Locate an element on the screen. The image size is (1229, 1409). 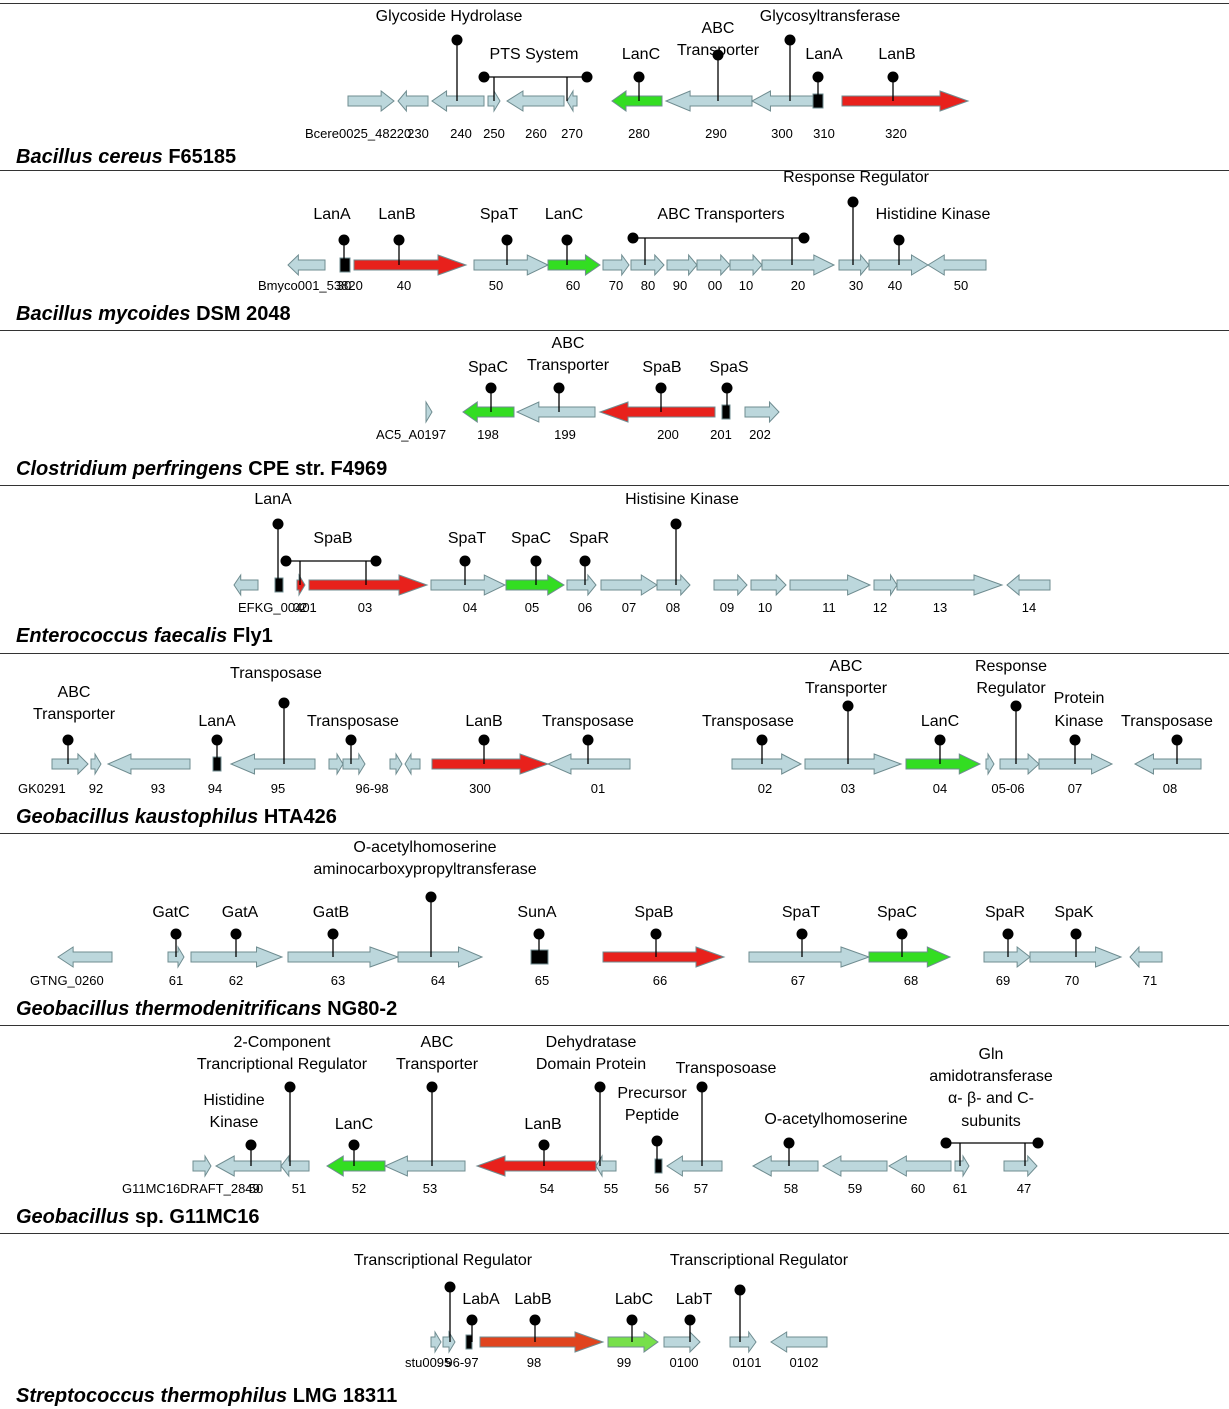
gene-number-label: 11 is located at coordinates (829, 607).